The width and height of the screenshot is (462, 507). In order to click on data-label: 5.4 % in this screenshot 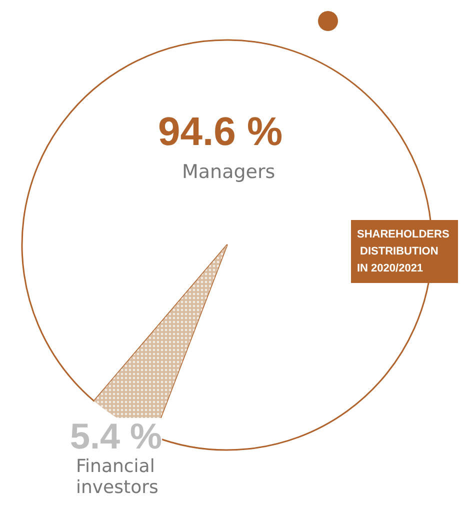, I will do `click(116, 436)`.